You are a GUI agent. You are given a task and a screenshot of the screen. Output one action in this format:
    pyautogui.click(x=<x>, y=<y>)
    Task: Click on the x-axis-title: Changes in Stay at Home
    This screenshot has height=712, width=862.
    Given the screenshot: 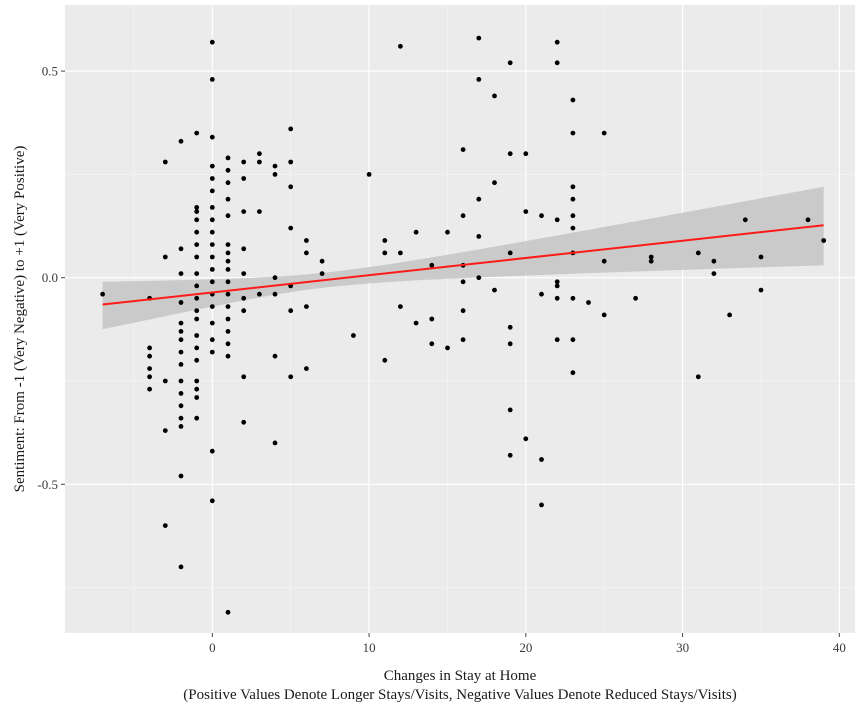 What is the action you would take?
    pyautogui.click(x=460, y=676)
    